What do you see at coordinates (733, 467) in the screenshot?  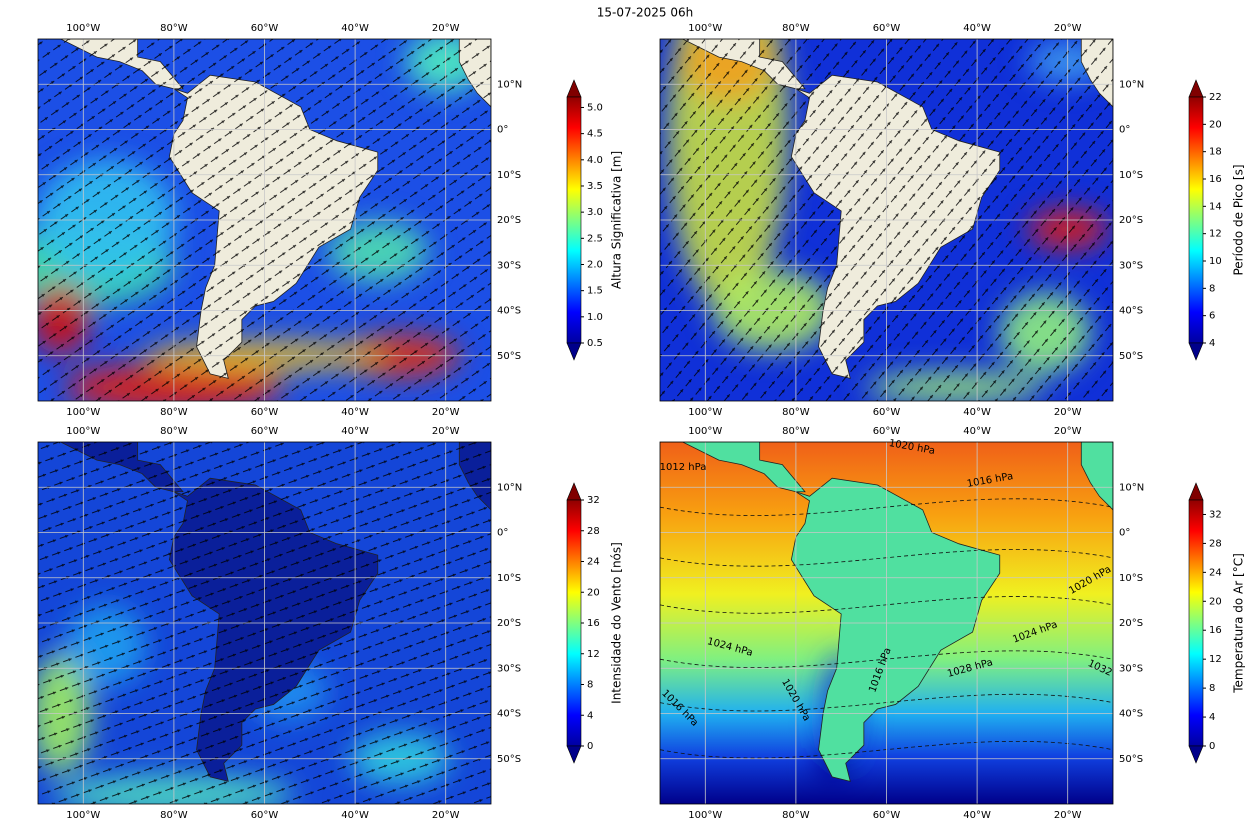 I see `land` at bounding box center [733, 467].